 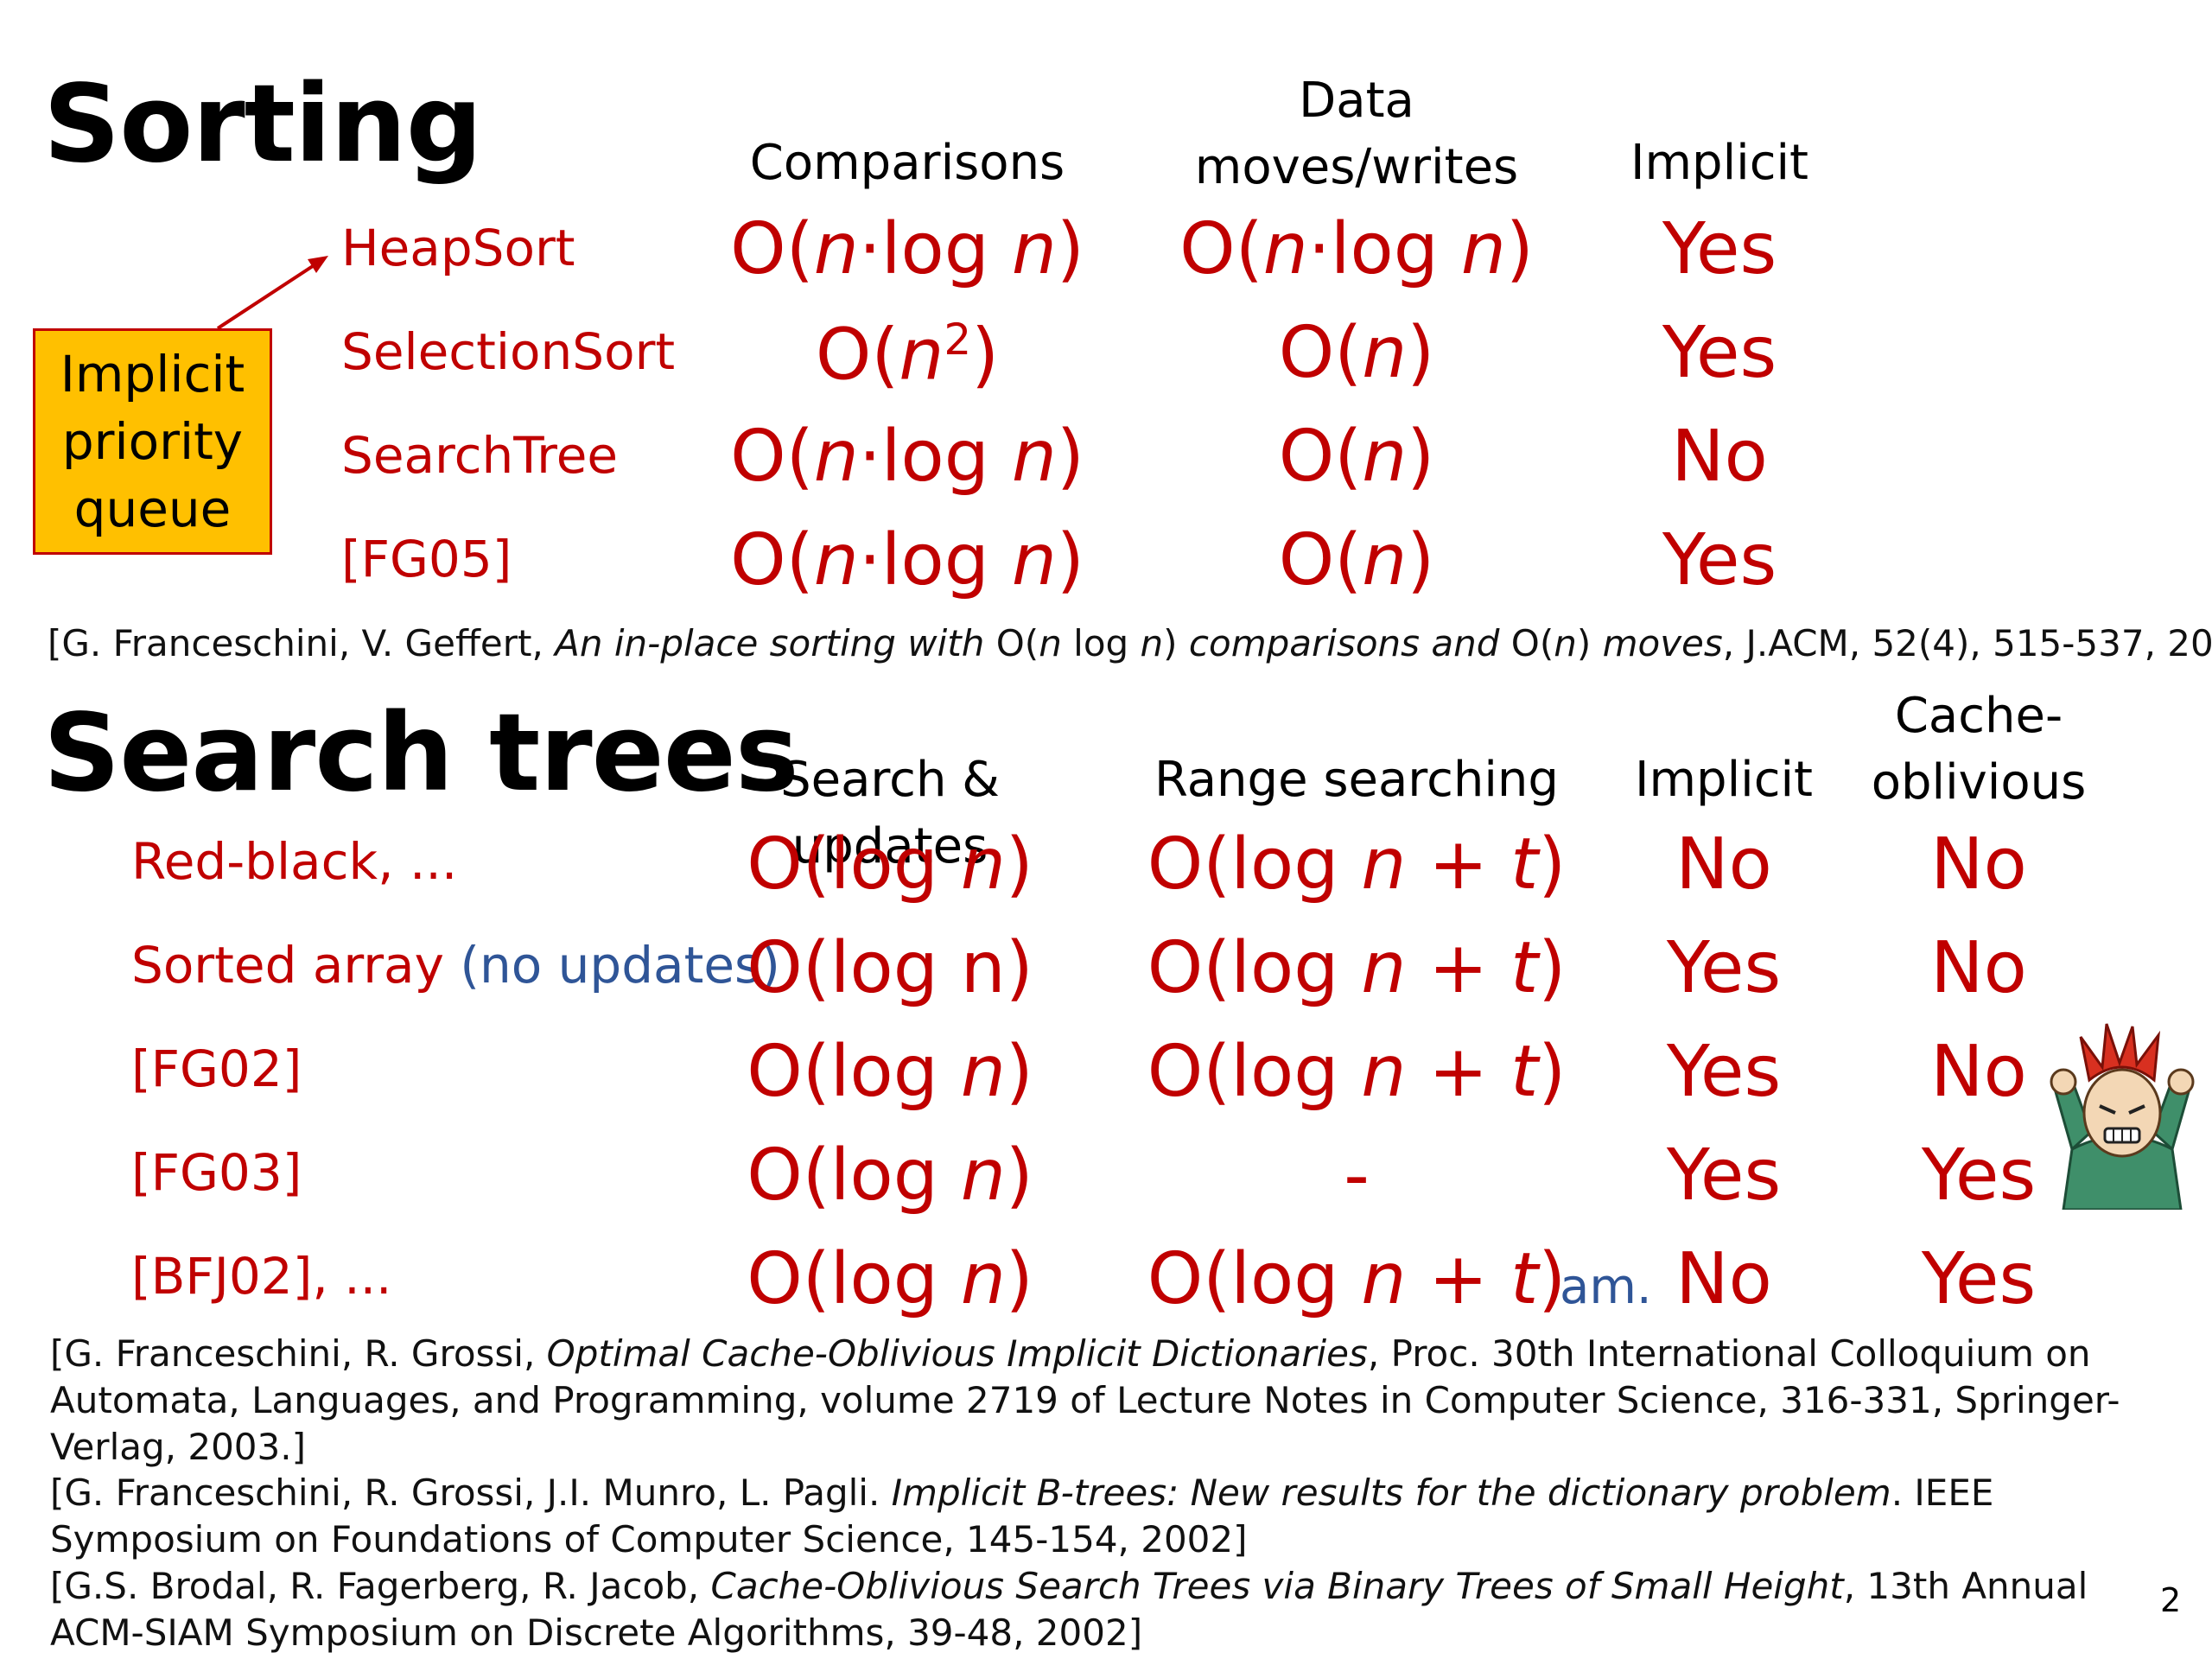 What do you see at coordinates (426, 559) in the screenshot?
I see `sorting-row-label: [FG05]` at bounding box center [426, 559].